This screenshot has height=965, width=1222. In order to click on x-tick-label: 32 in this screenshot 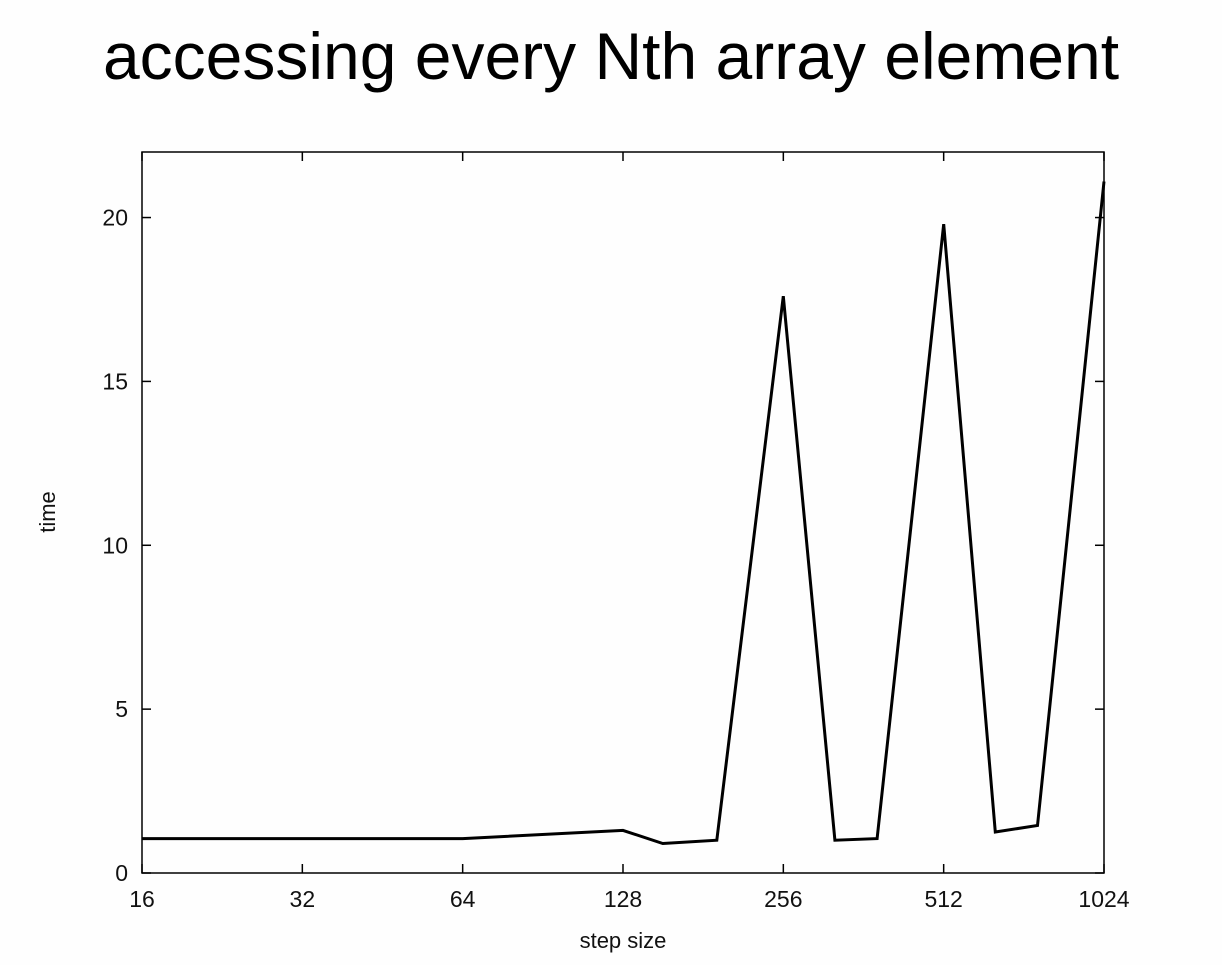, I will do `click(303, 899)`.